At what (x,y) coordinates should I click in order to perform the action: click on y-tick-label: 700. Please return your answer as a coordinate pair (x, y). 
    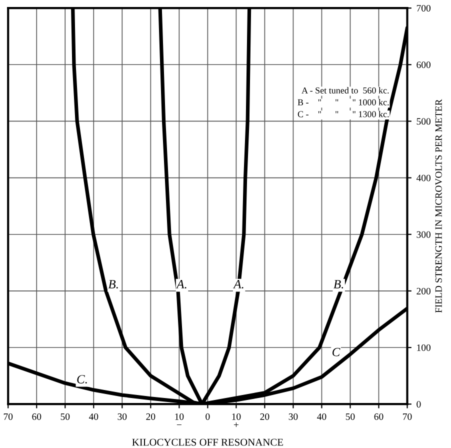
    Looking at the image, I should click on (423, 8).